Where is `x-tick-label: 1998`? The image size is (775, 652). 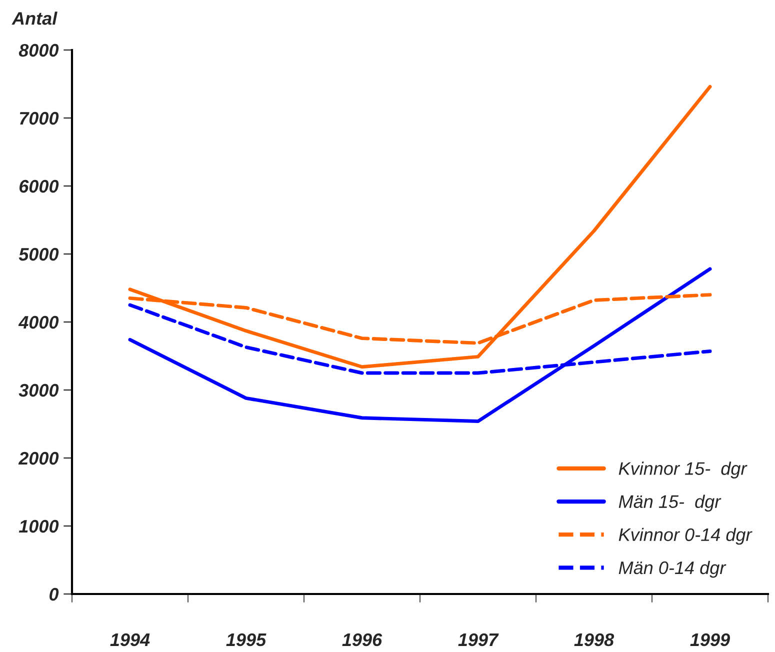 x-tick-label: 1998 is located at coordinates (594, 639).